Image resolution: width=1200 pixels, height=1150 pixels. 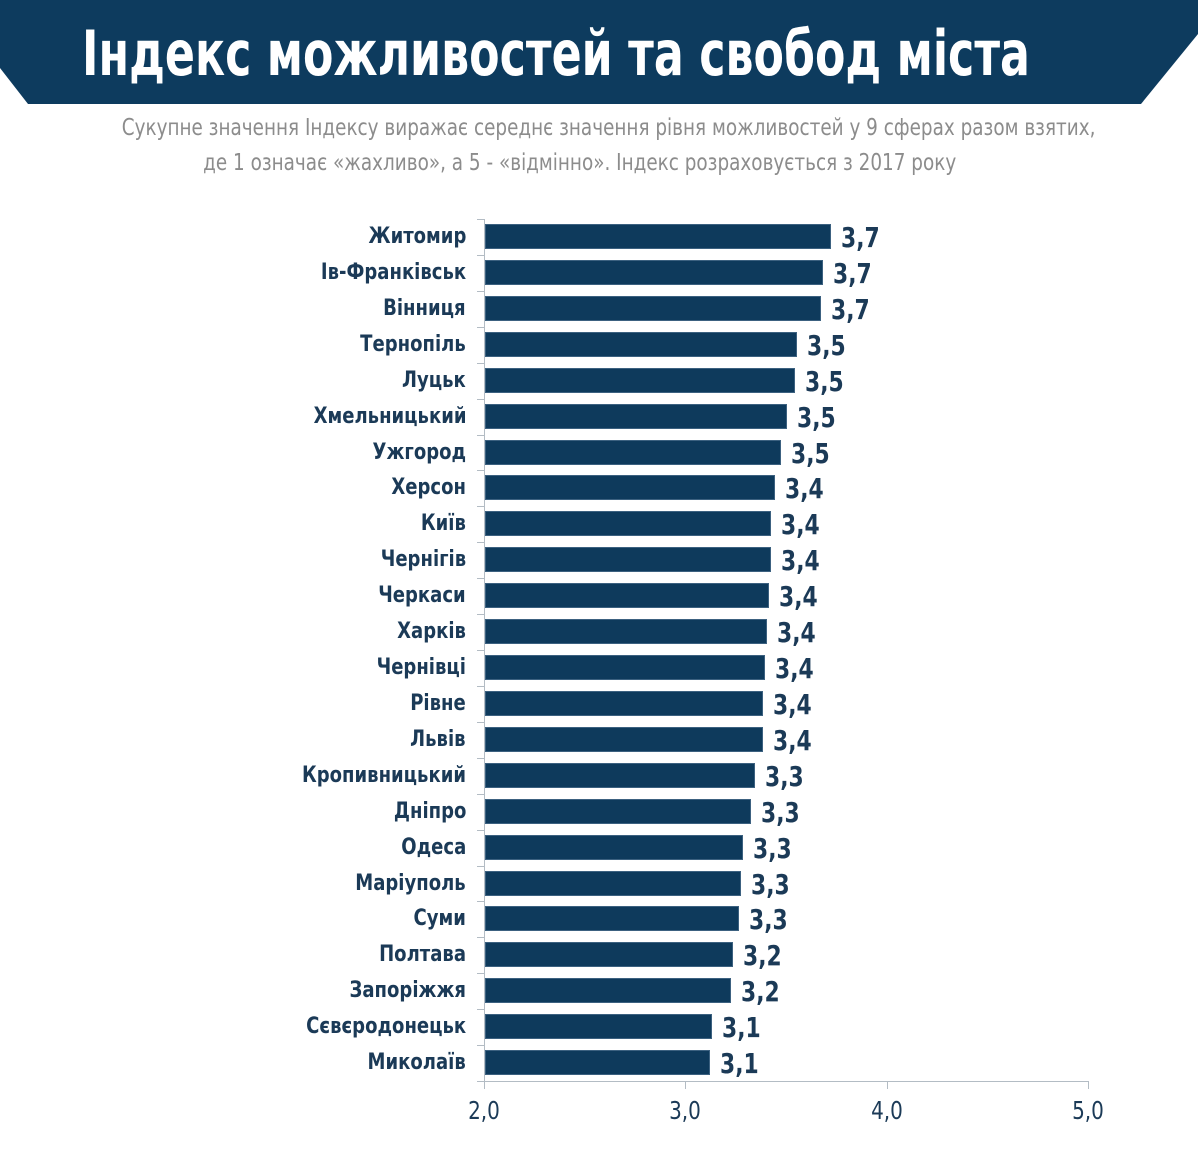 I want to click on category-label: Київ, so click(x=443, y=524).